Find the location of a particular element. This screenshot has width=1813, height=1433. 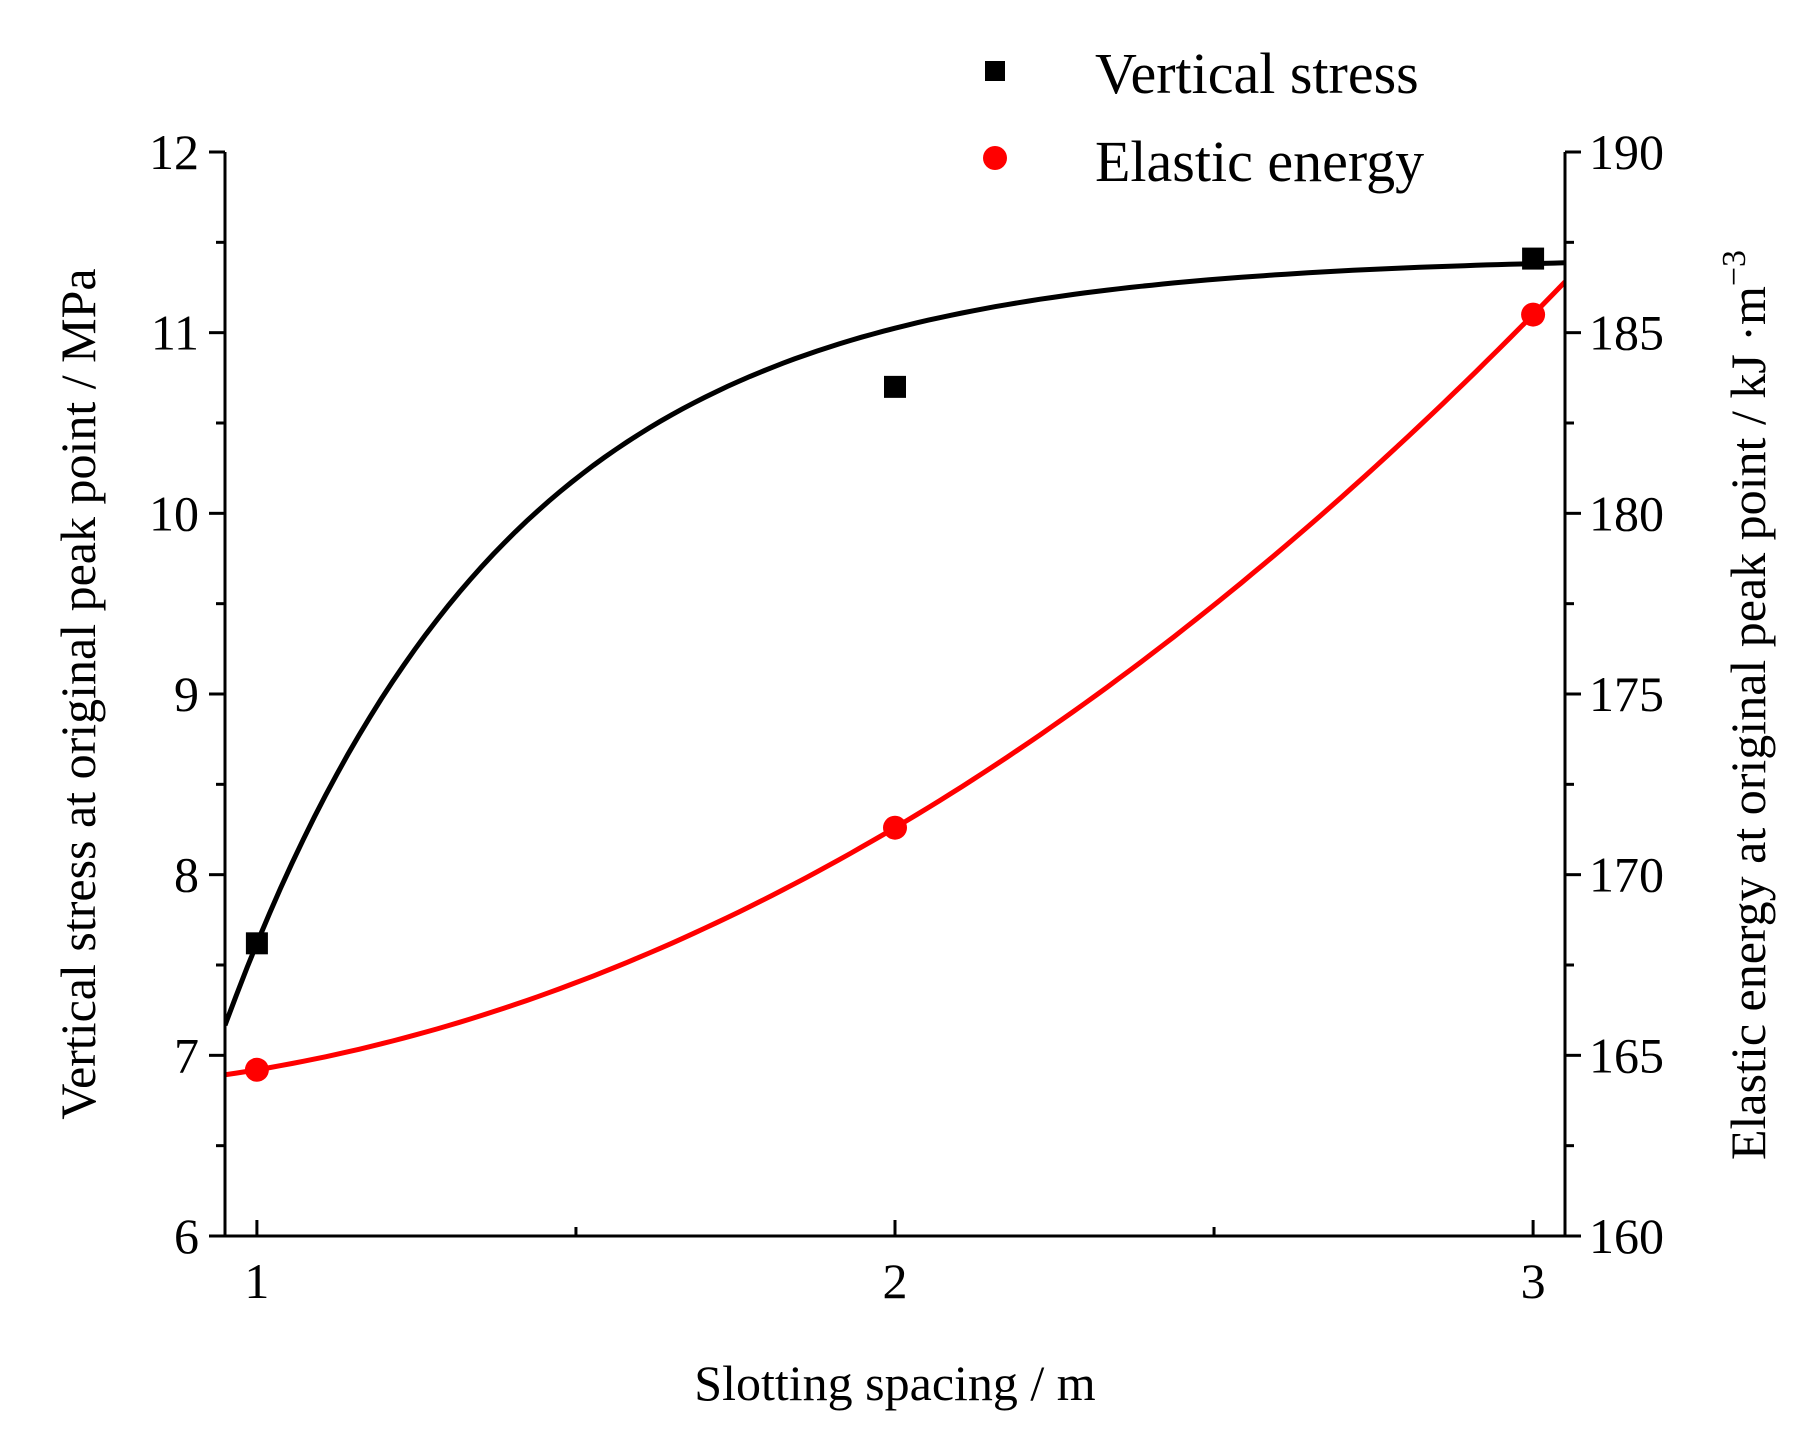

x-tick-label: 3 is located at coordinates (1533, 1281).